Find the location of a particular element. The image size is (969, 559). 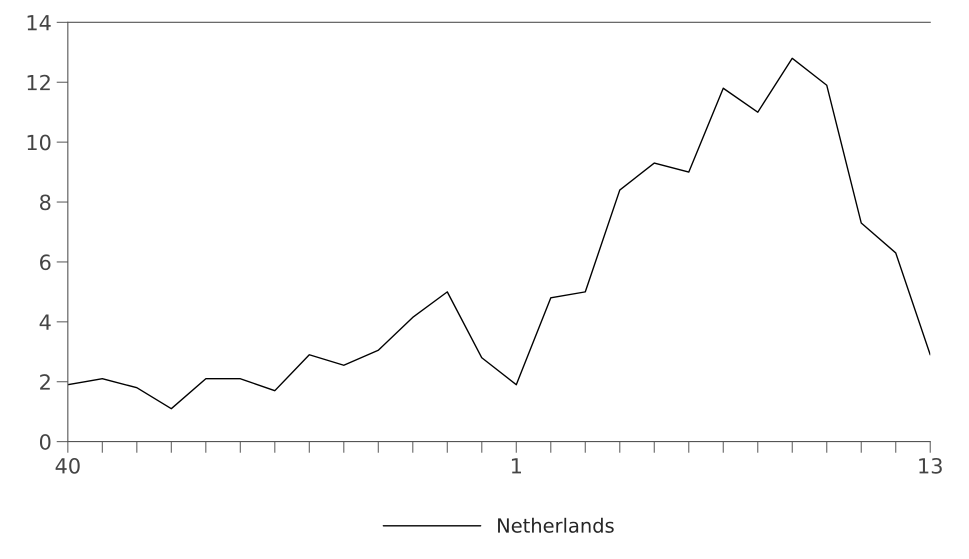

y-tick-label: 6 is located at coordinates (45, 262).